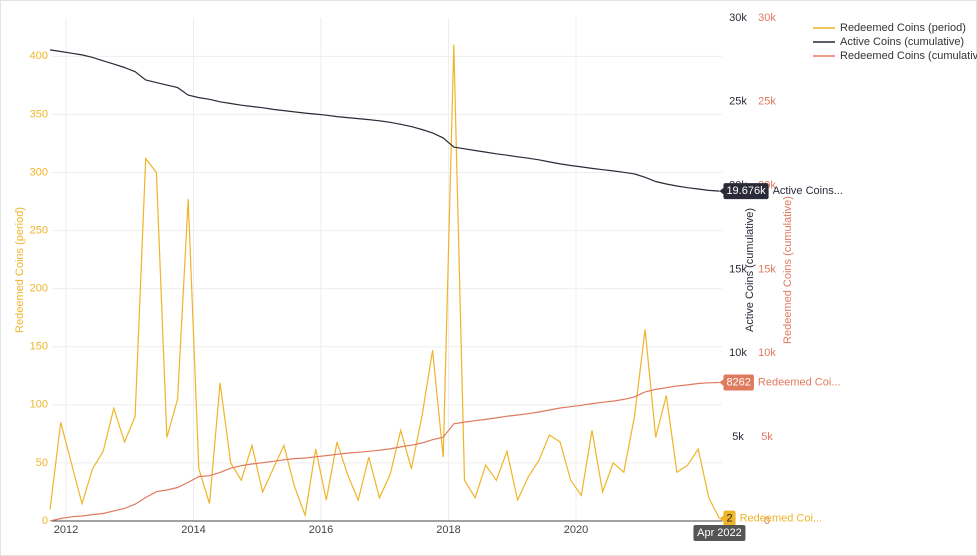  What do you see at coordinates (767, 353) in the screenshot?
I see `y3-tick-label: 10k` at bounding box center [767, 353].